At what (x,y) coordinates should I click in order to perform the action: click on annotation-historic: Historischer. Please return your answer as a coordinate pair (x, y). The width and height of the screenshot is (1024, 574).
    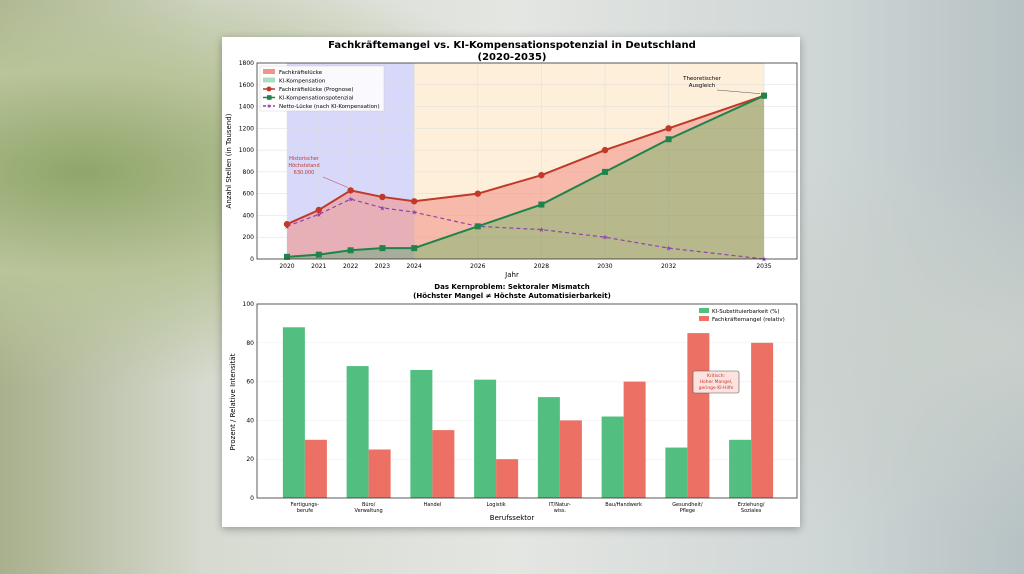
    Looking at the image, I should click on (304, 159).